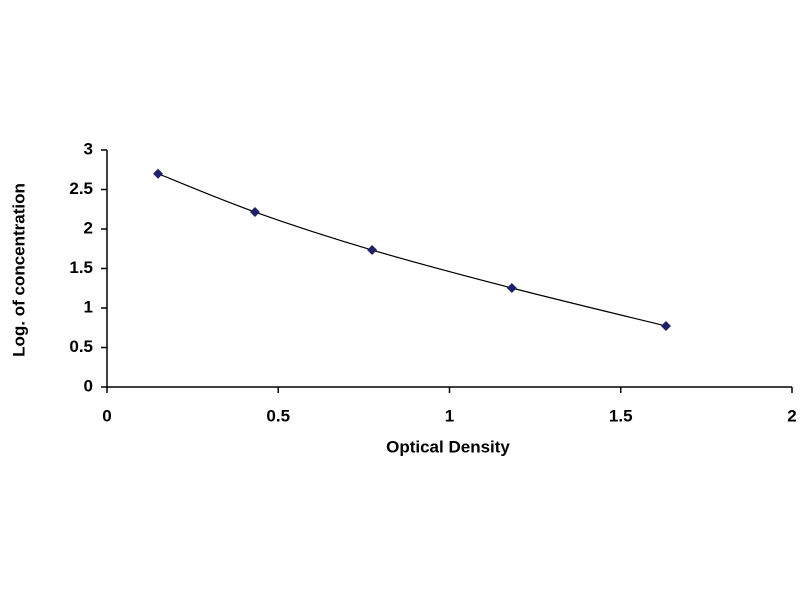 Image resolution: width=800 pixels, height=600 pixels. What do you see at coordinates (81, 188) in the screenshot?
I see `y-tick-label: 2.5` at bounding box center [81, 188].